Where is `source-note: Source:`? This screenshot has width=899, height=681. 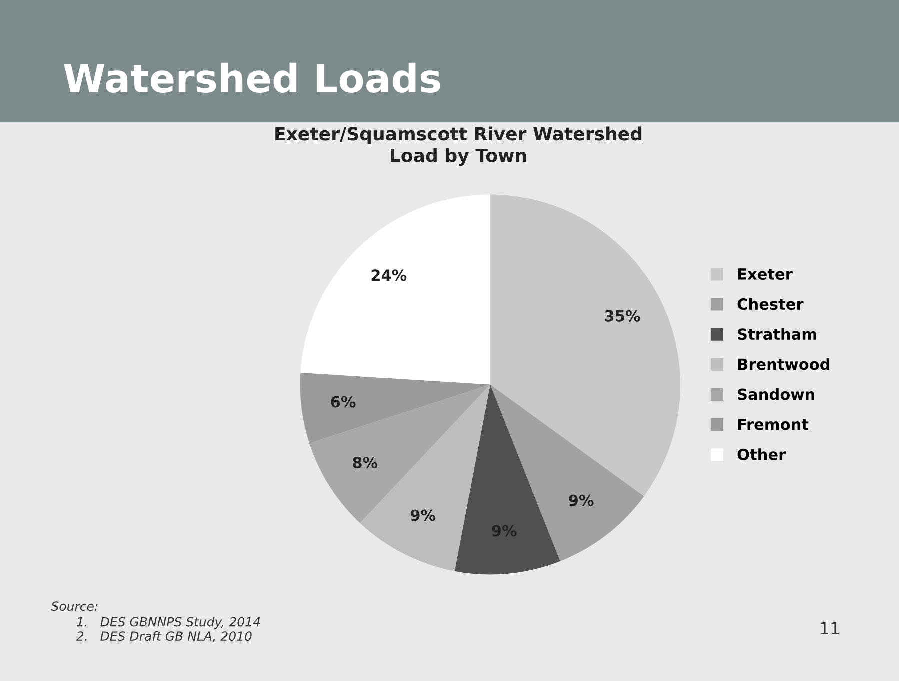 source-note: Source: is located at coordinates (74, 607).